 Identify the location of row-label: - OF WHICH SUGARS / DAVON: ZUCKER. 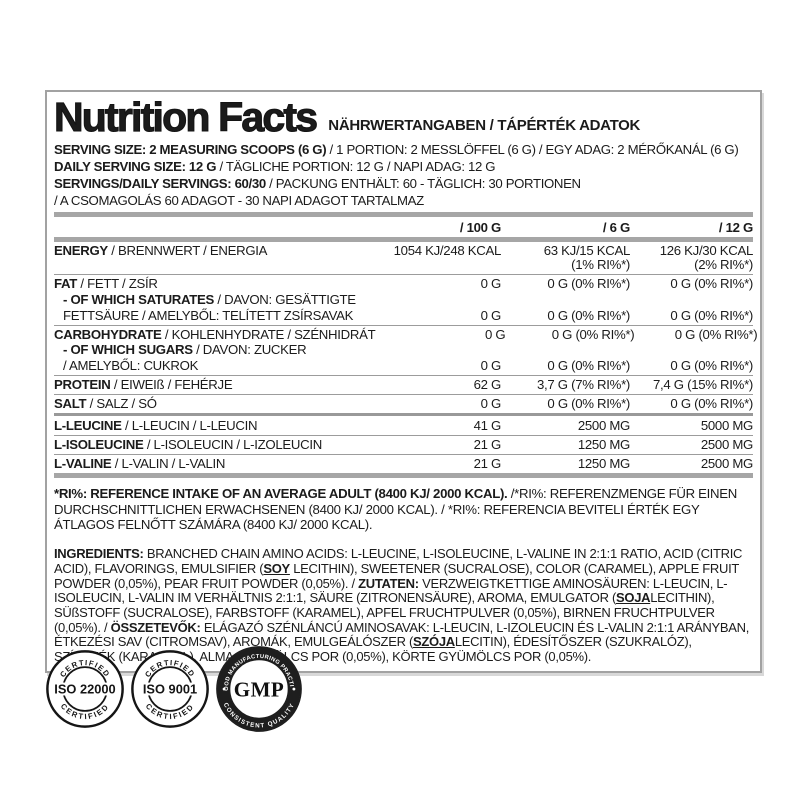
(185, 350).